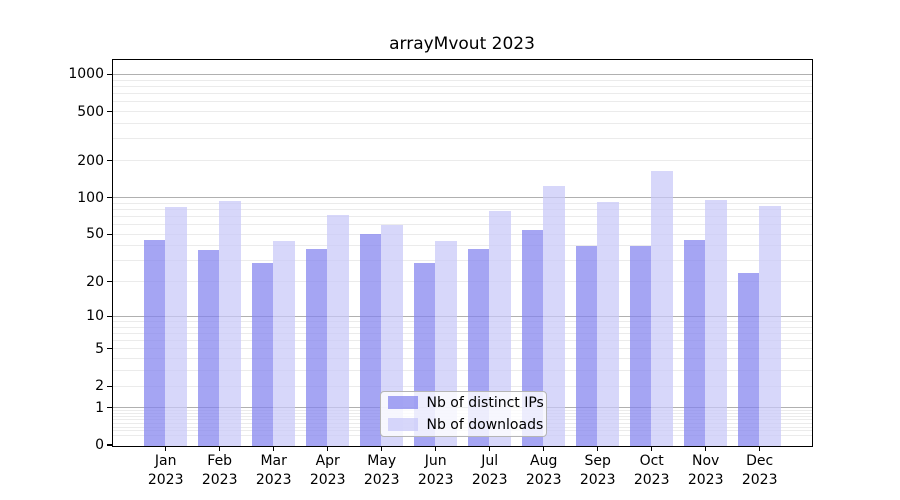 This screenshot has width=900, height=500. What do you see at coordinates (99, 407) in the screenshot?
I see `y-tick-label: 1` at bounding box center [99, 407].